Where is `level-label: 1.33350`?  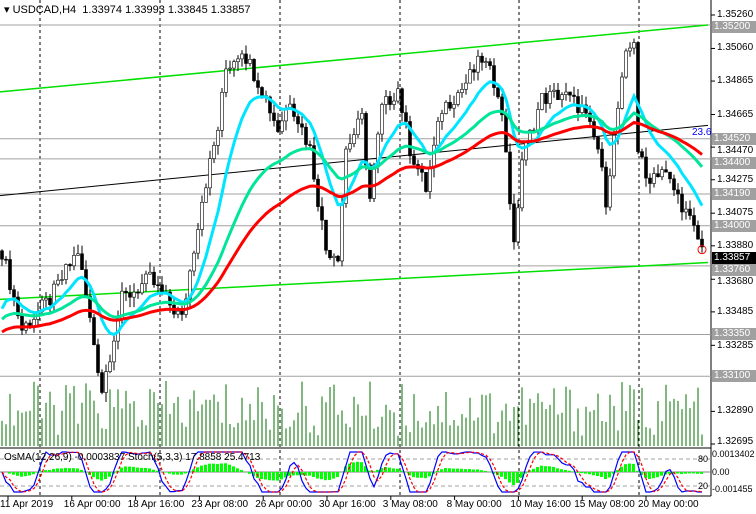 level-label: 1.33350 is located at coordinates (734, 334).